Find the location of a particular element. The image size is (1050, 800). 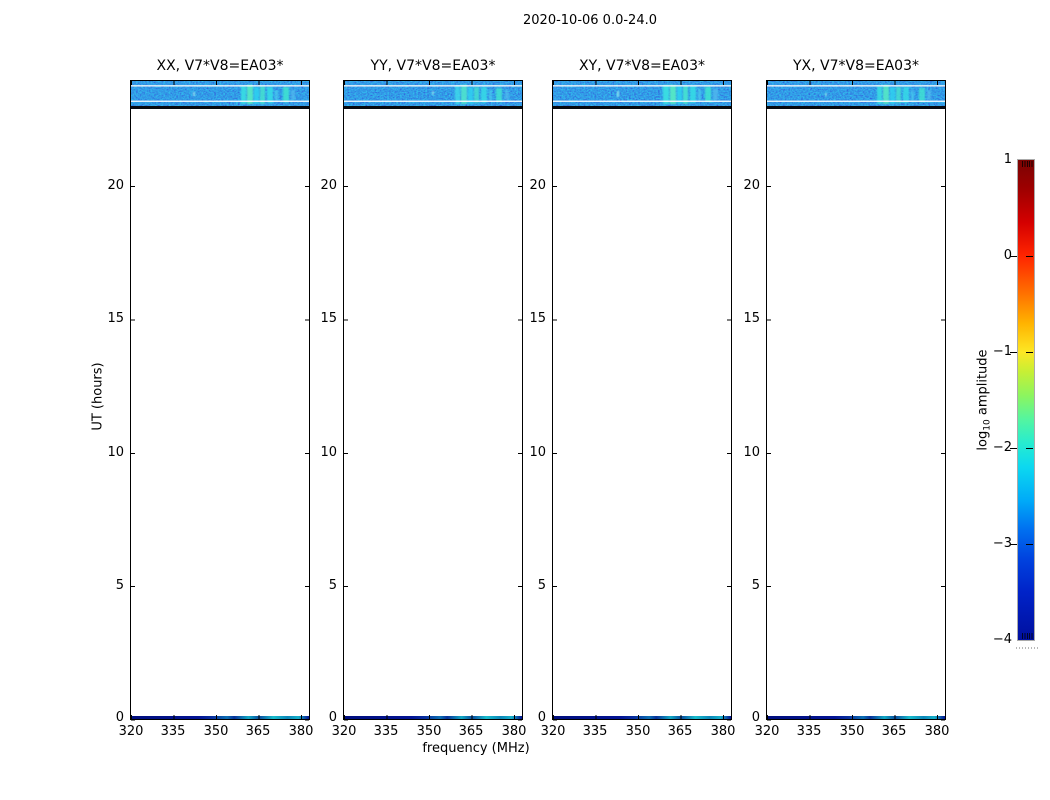

colorbar-gradient is located at coordinates (1026, 400).